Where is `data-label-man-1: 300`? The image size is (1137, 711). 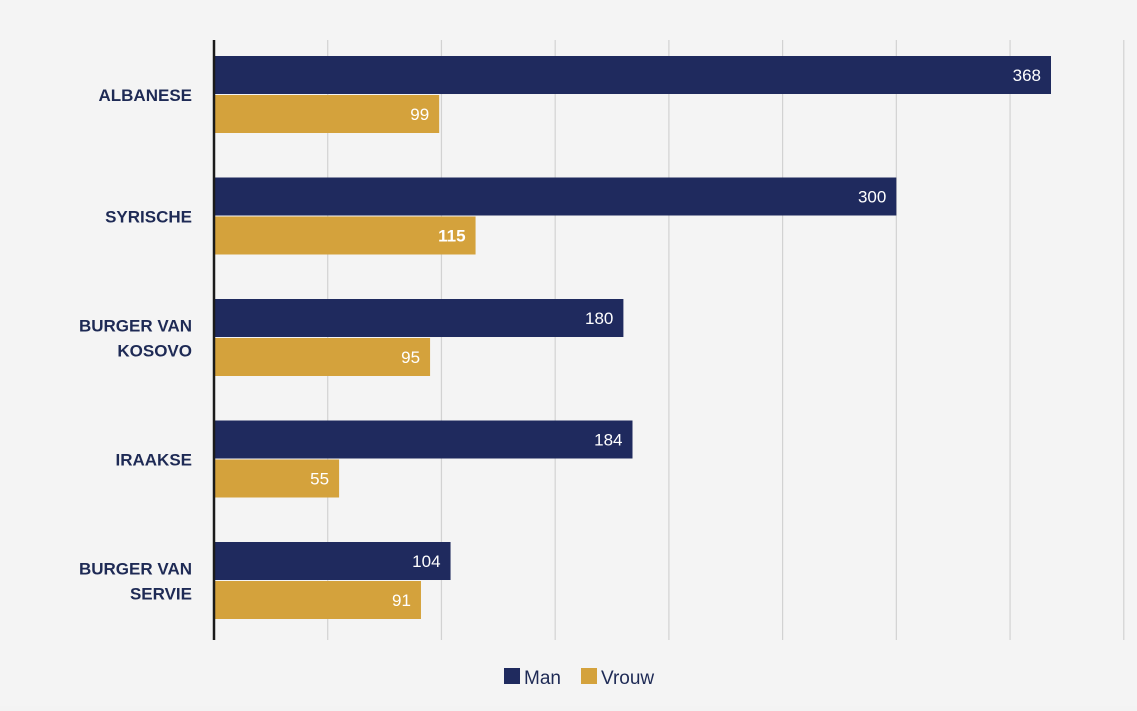 data-label-man-1: 300 is located at coordinates (872, 197).